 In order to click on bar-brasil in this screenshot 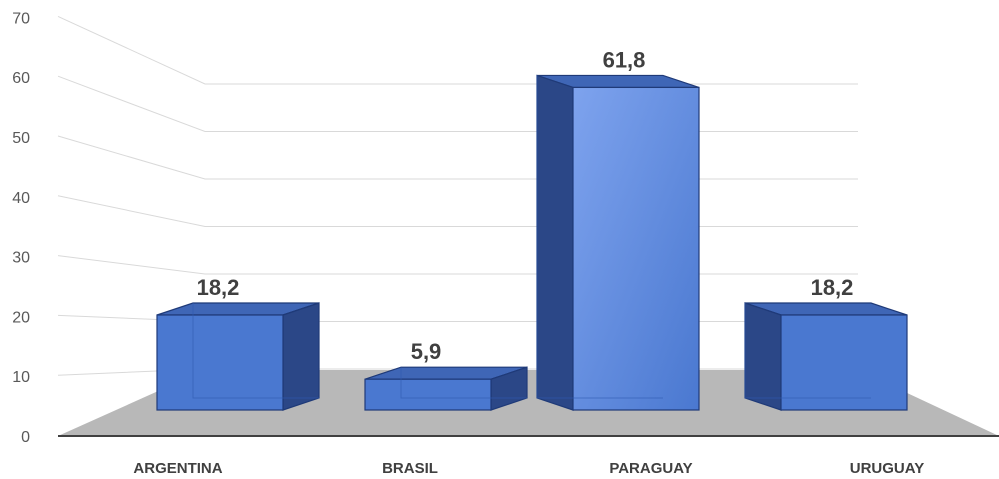, I will do `click(446, 388)`.